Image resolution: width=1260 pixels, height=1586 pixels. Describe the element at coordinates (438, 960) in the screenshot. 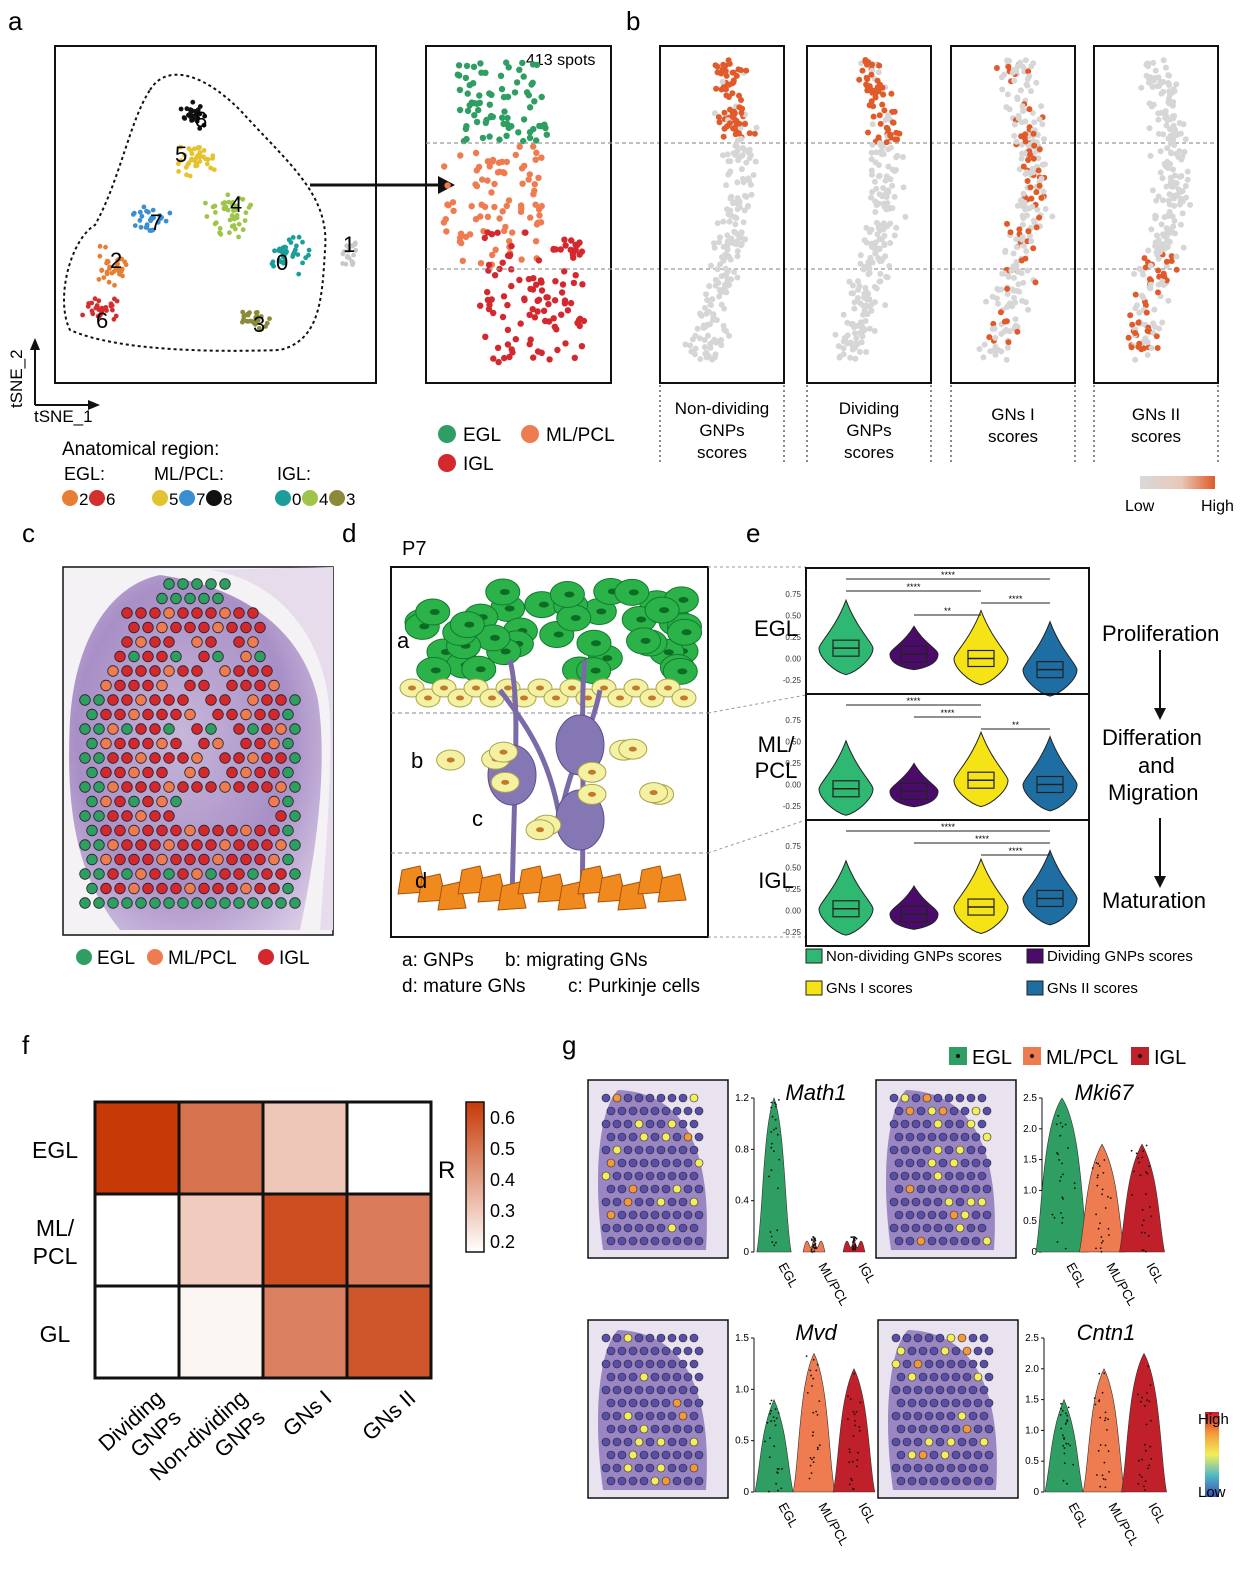

I see `schematic-legend-1: a: GNPs` at that location.